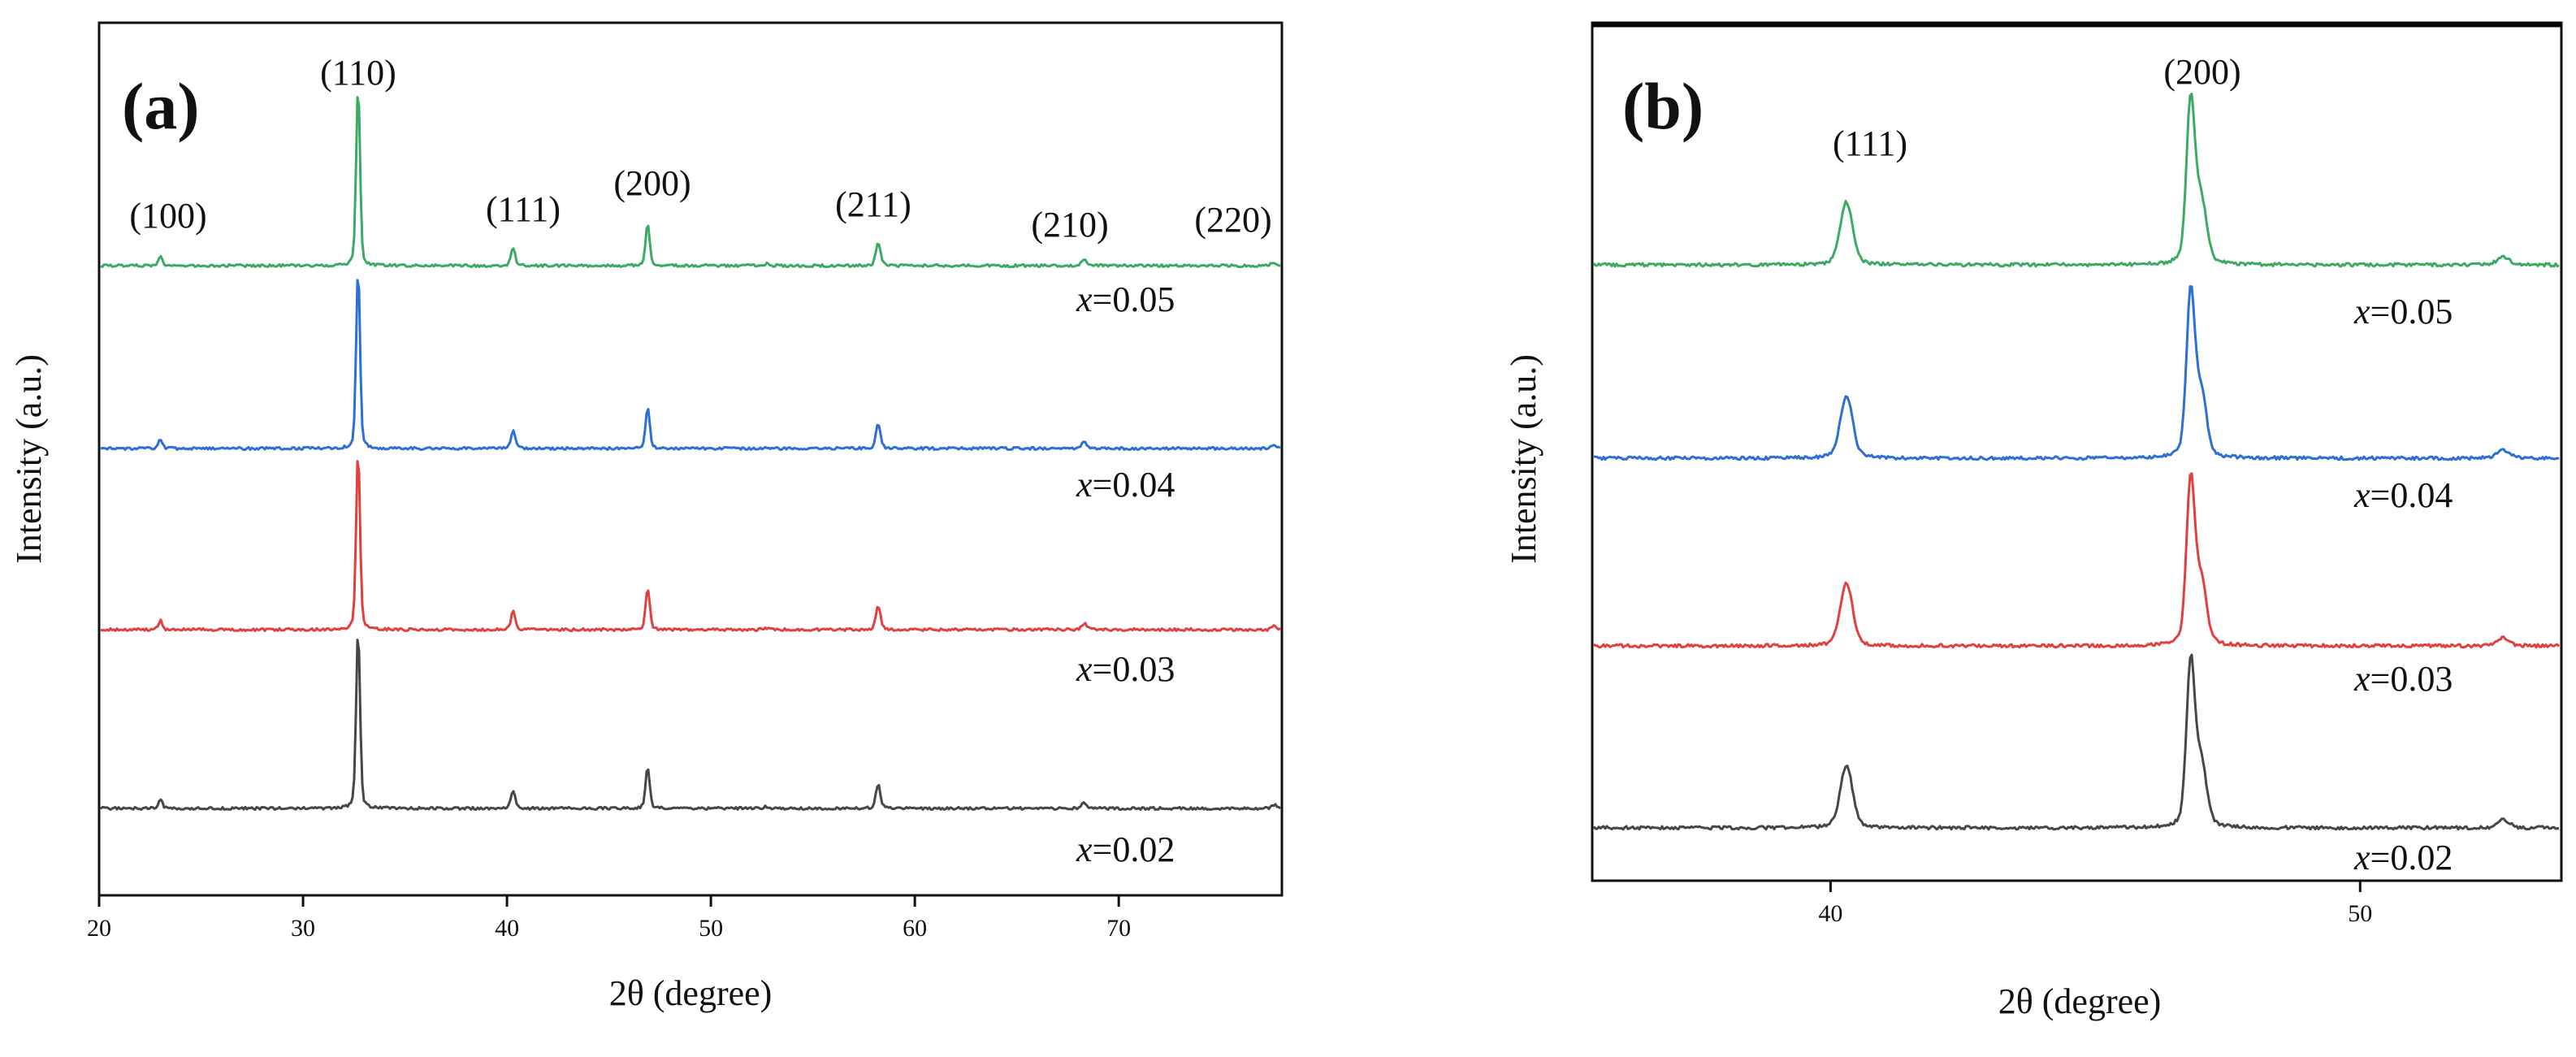 The height and width of the screenshot is (1057, 2576). I want to click on panel-a-series-x005, so click(690, 183).